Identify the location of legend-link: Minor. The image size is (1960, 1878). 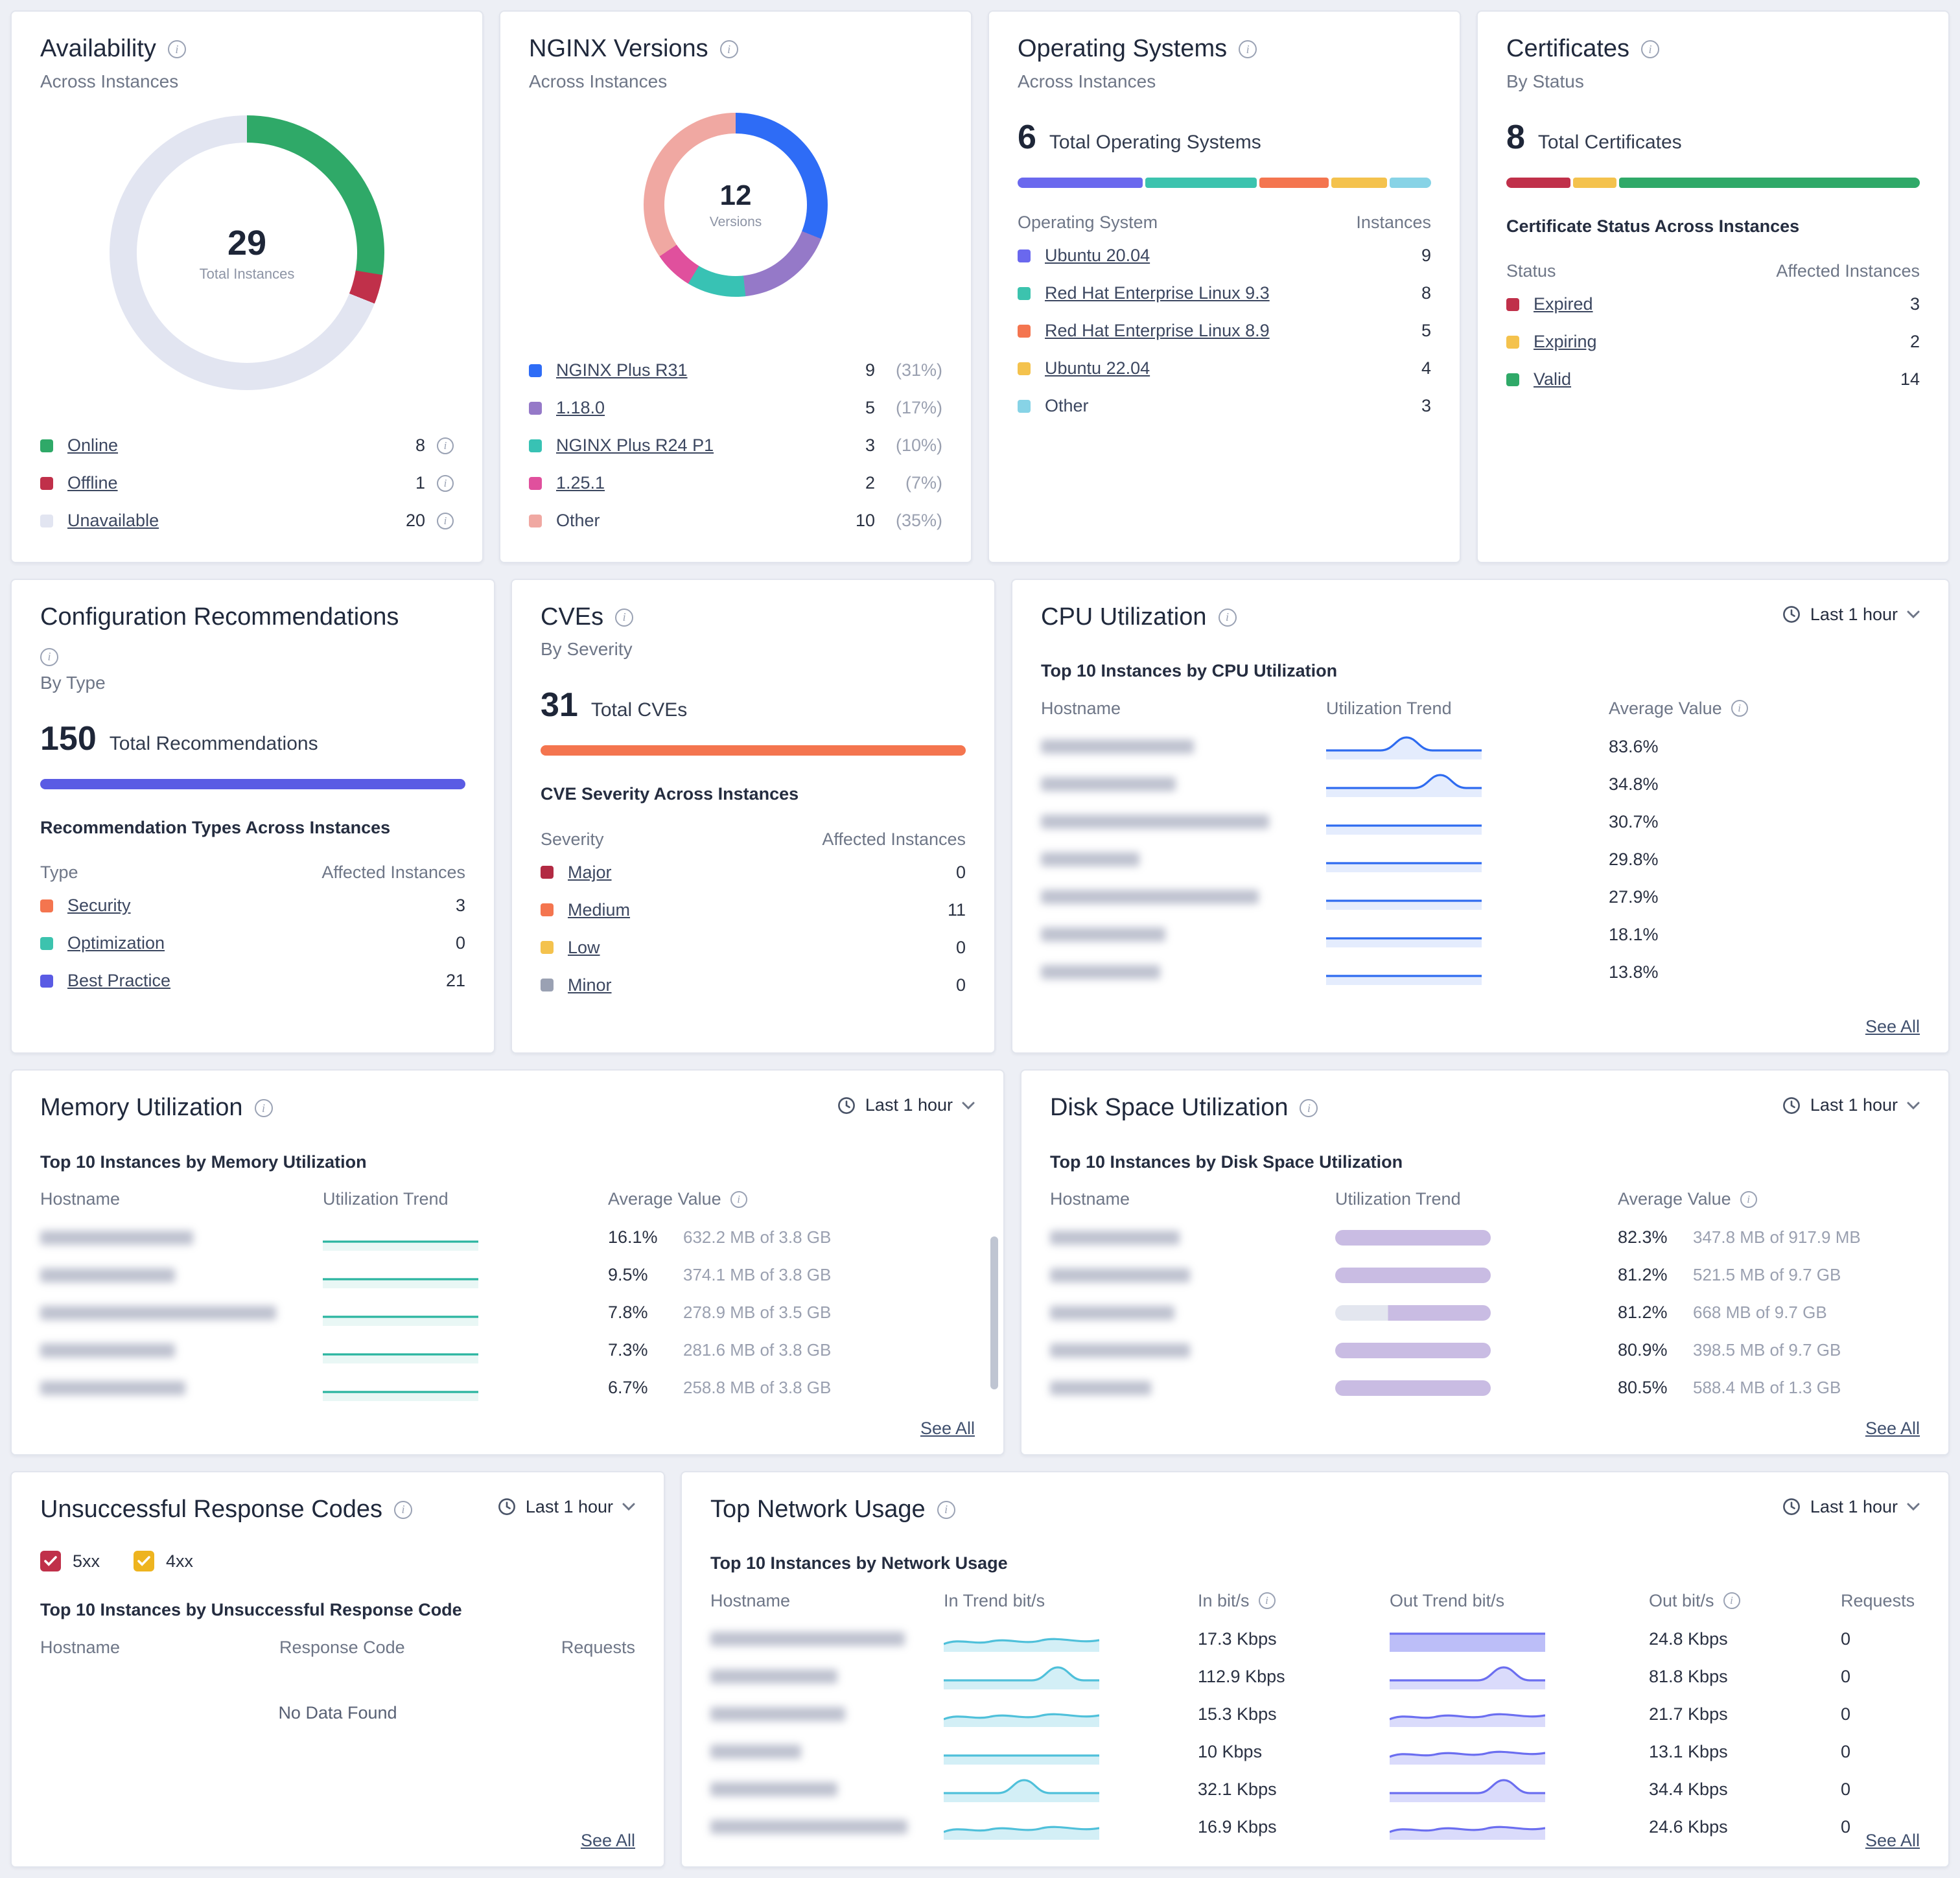
(590, 985).